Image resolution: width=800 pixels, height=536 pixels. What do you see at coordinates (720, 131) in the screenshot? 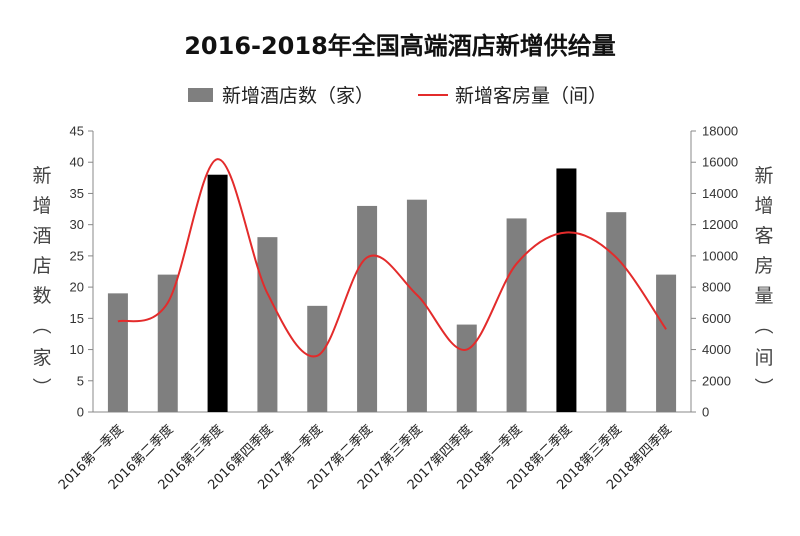
I see `right-tick-label: 18000` at bounding box center [720, 131].